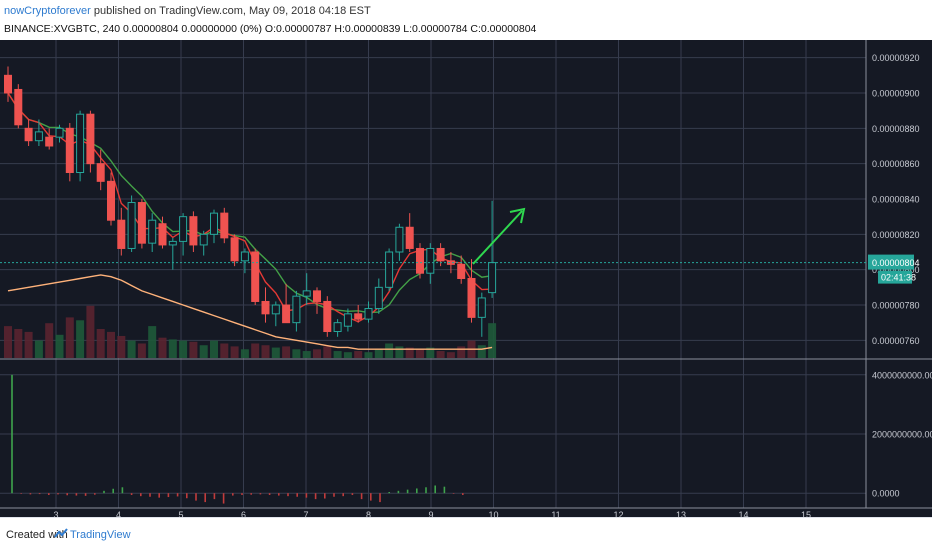 This screenshot has height=551, width=932. Describe the element at coordinates (896, 164) in the screenshot. I see `price-axis-label: 0.00000860` at that location.